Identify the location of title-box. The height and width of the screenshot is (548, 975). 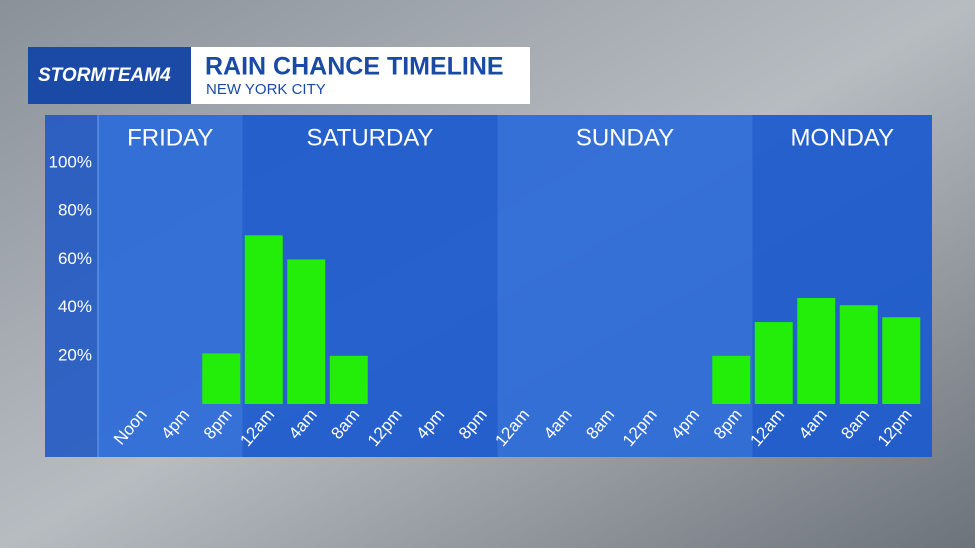
(360, 75).